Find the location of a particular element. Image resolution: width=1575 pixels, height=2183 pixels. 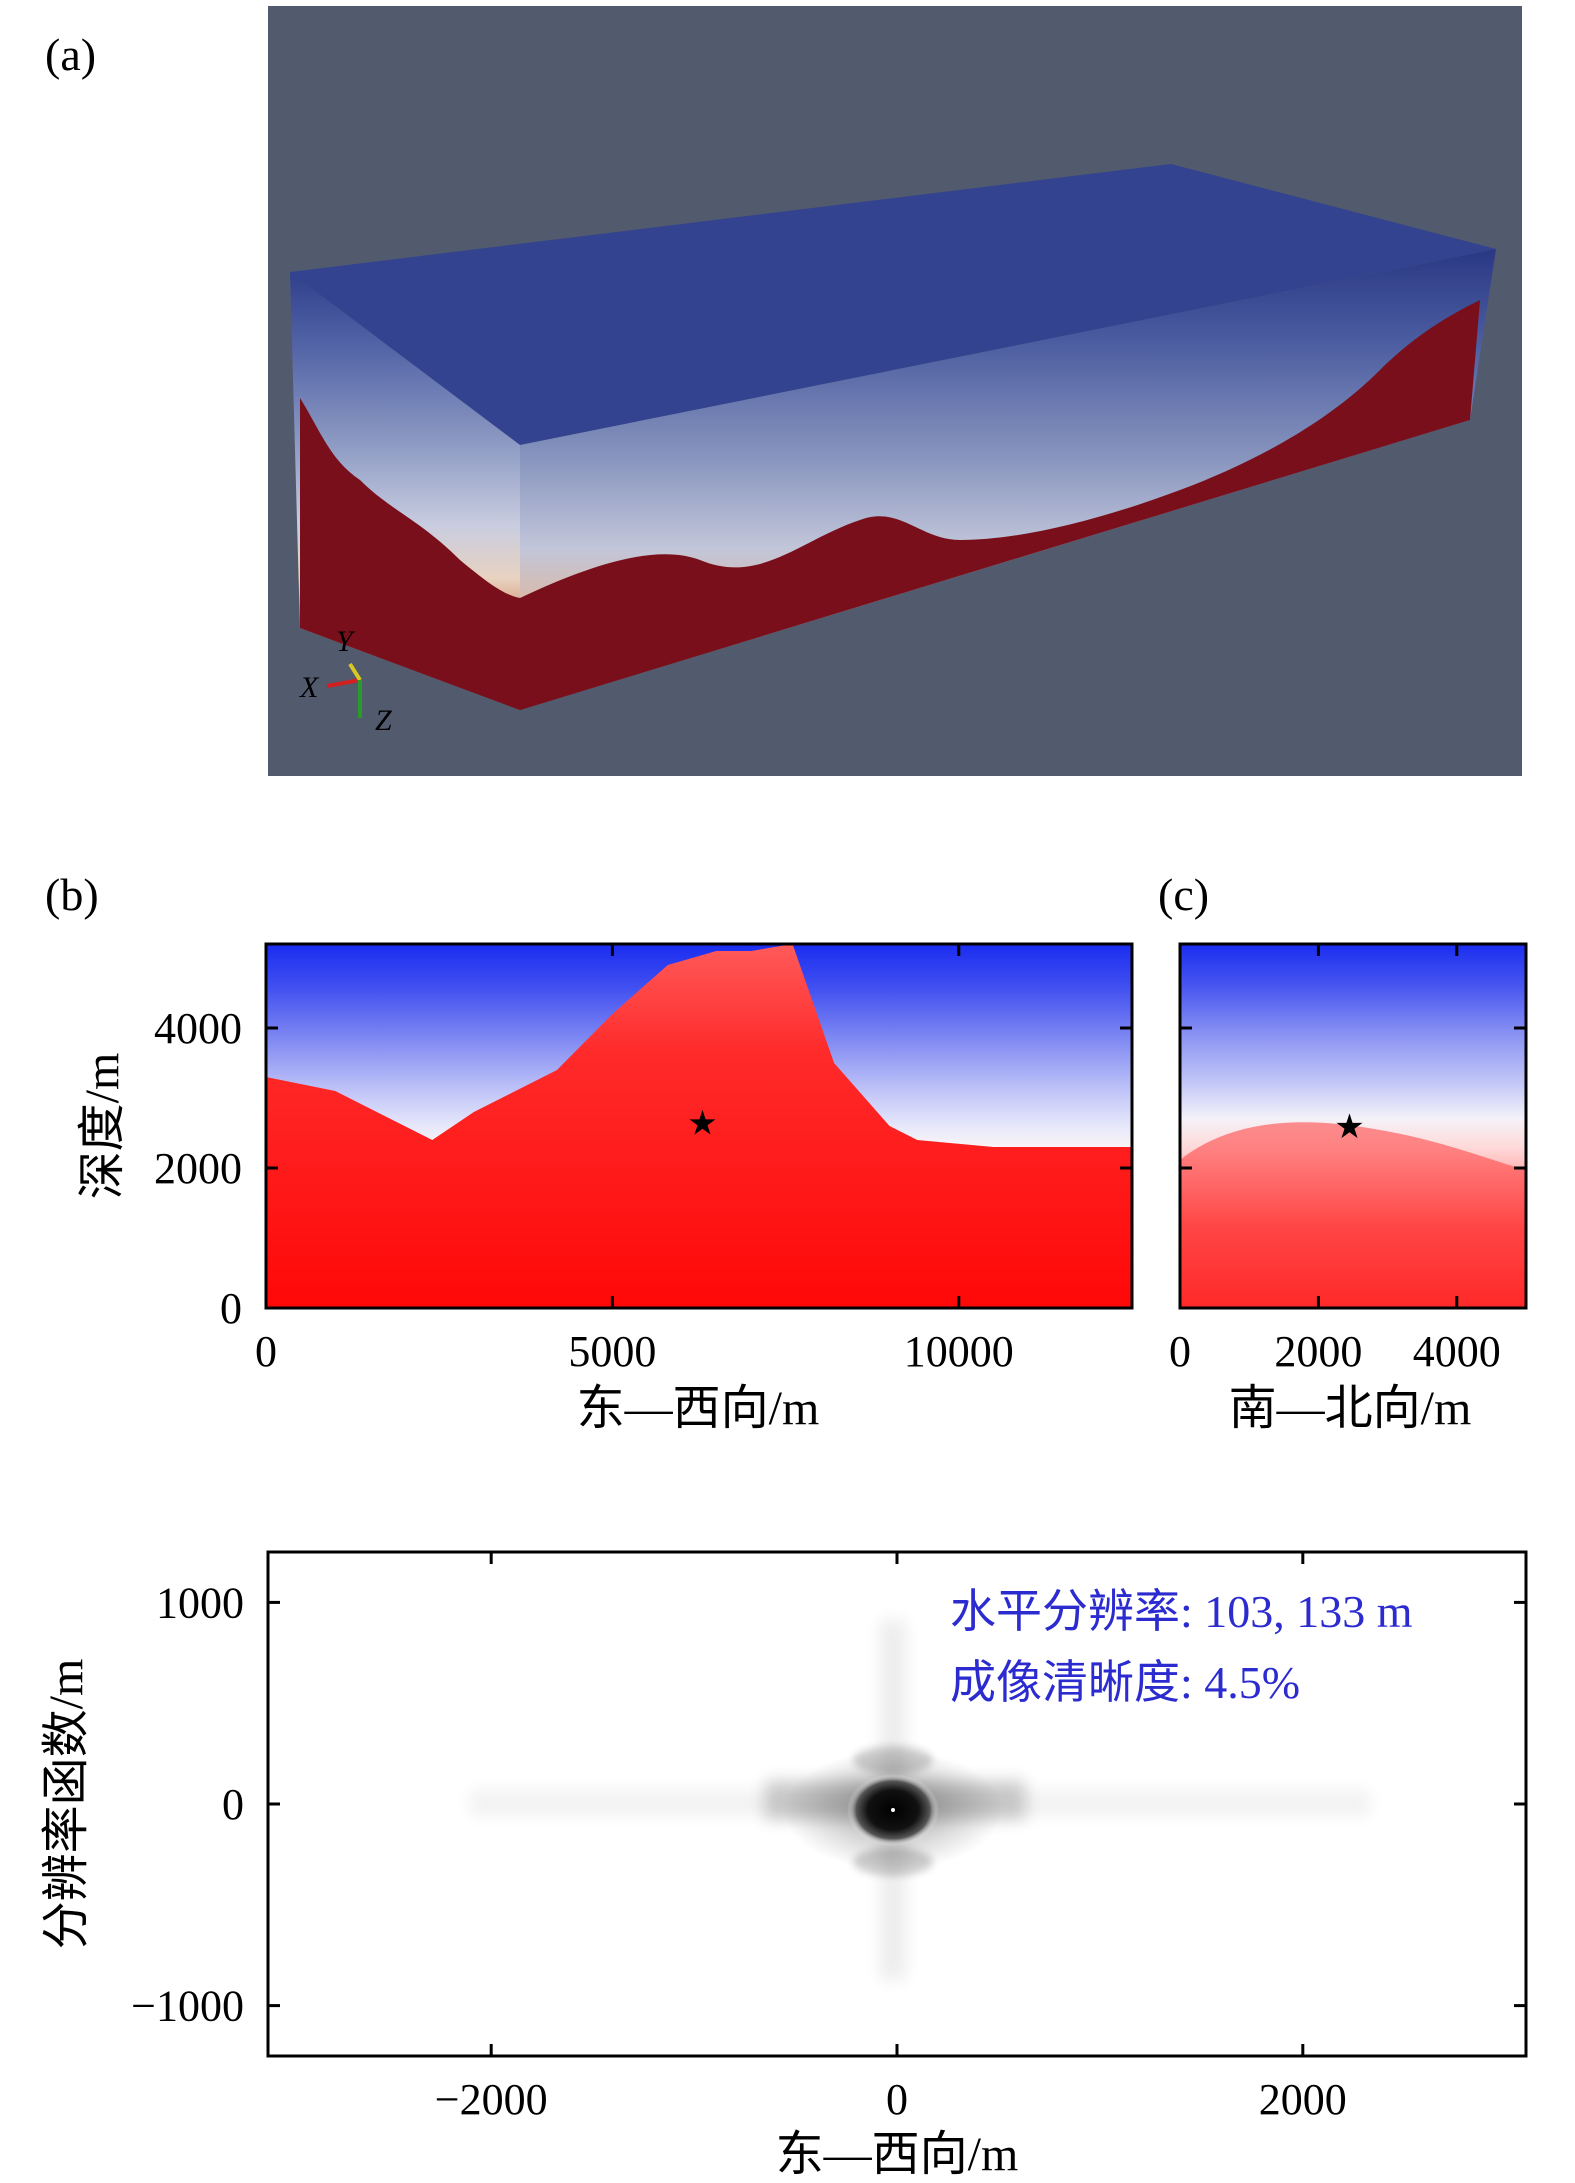

panel-label-a: (a) is located at coordinates (70, 54).